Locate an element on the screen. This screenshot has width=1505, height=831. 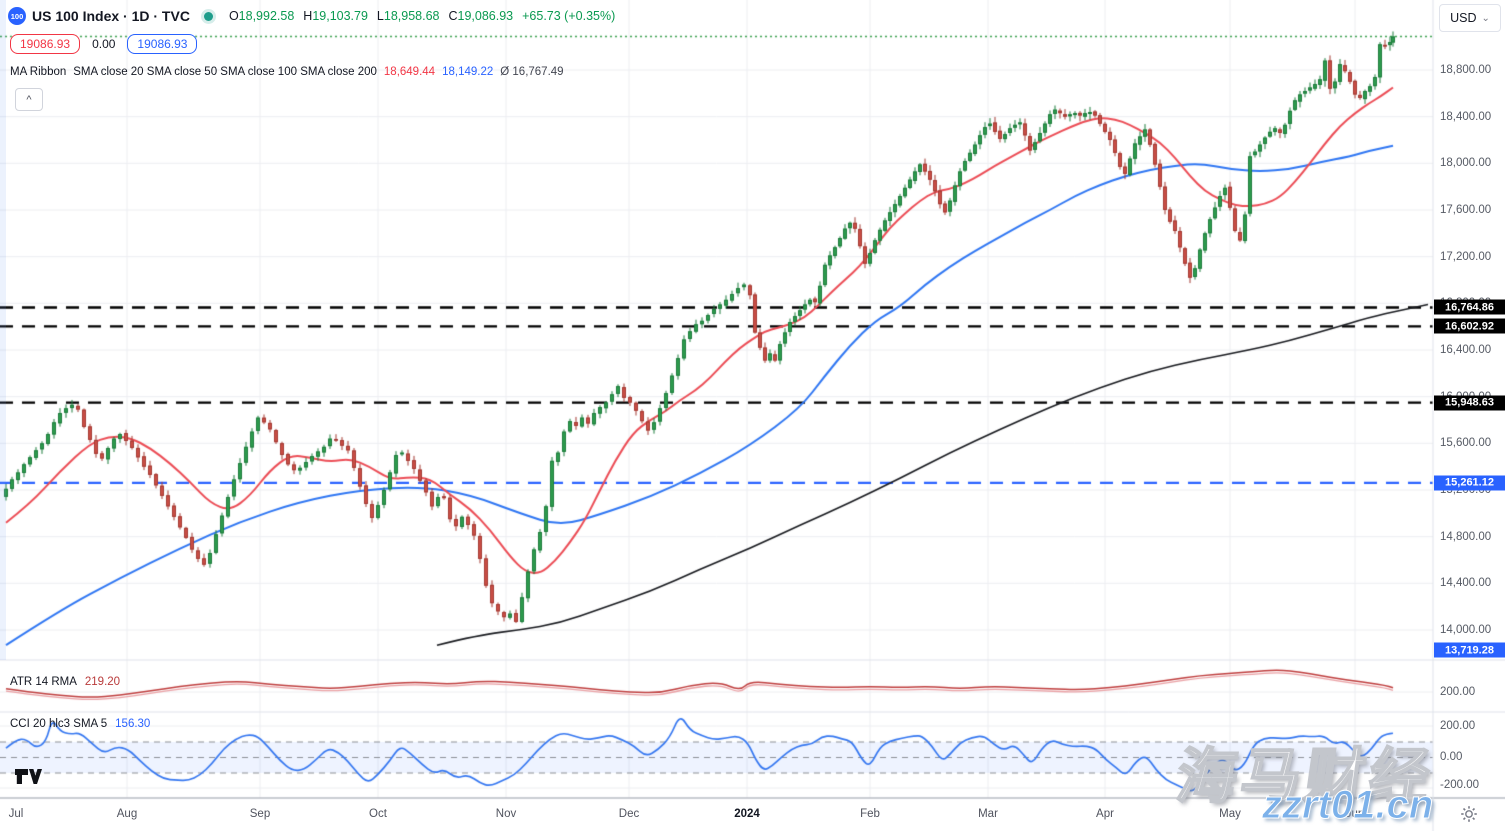
cci-axis-tick: 0.00 is located at coordinates (1451, 757).